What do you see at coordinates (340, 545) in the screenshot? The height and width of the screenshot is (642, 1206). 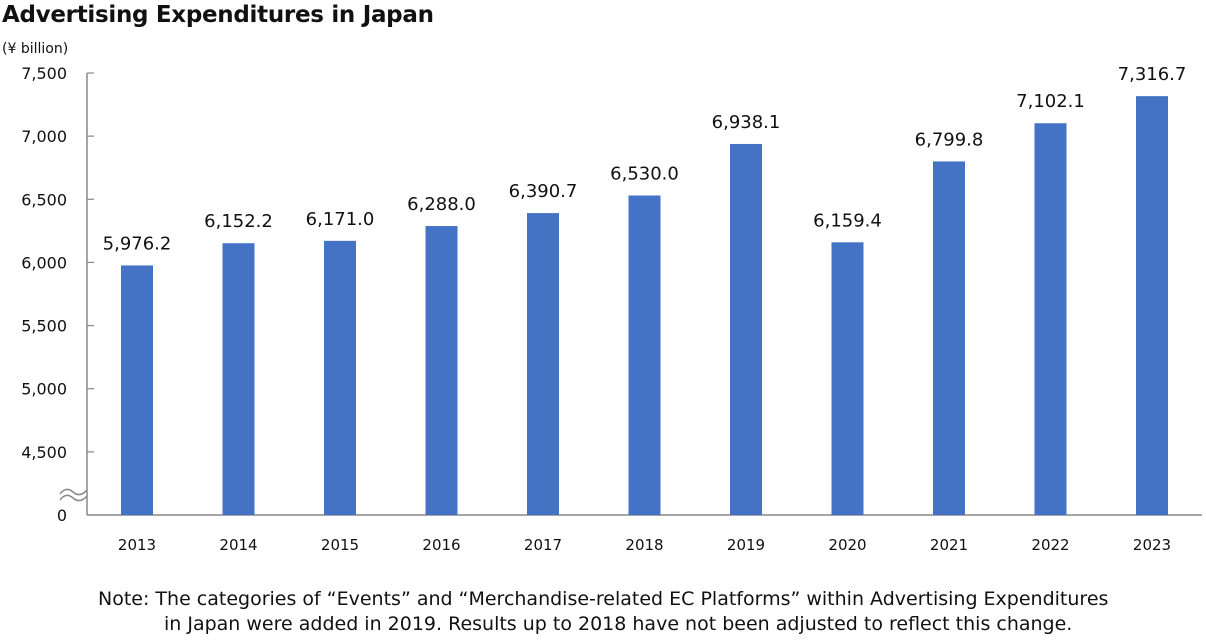 I see `x-tick-label-2015: 2015` at bounding box center [340, 545].